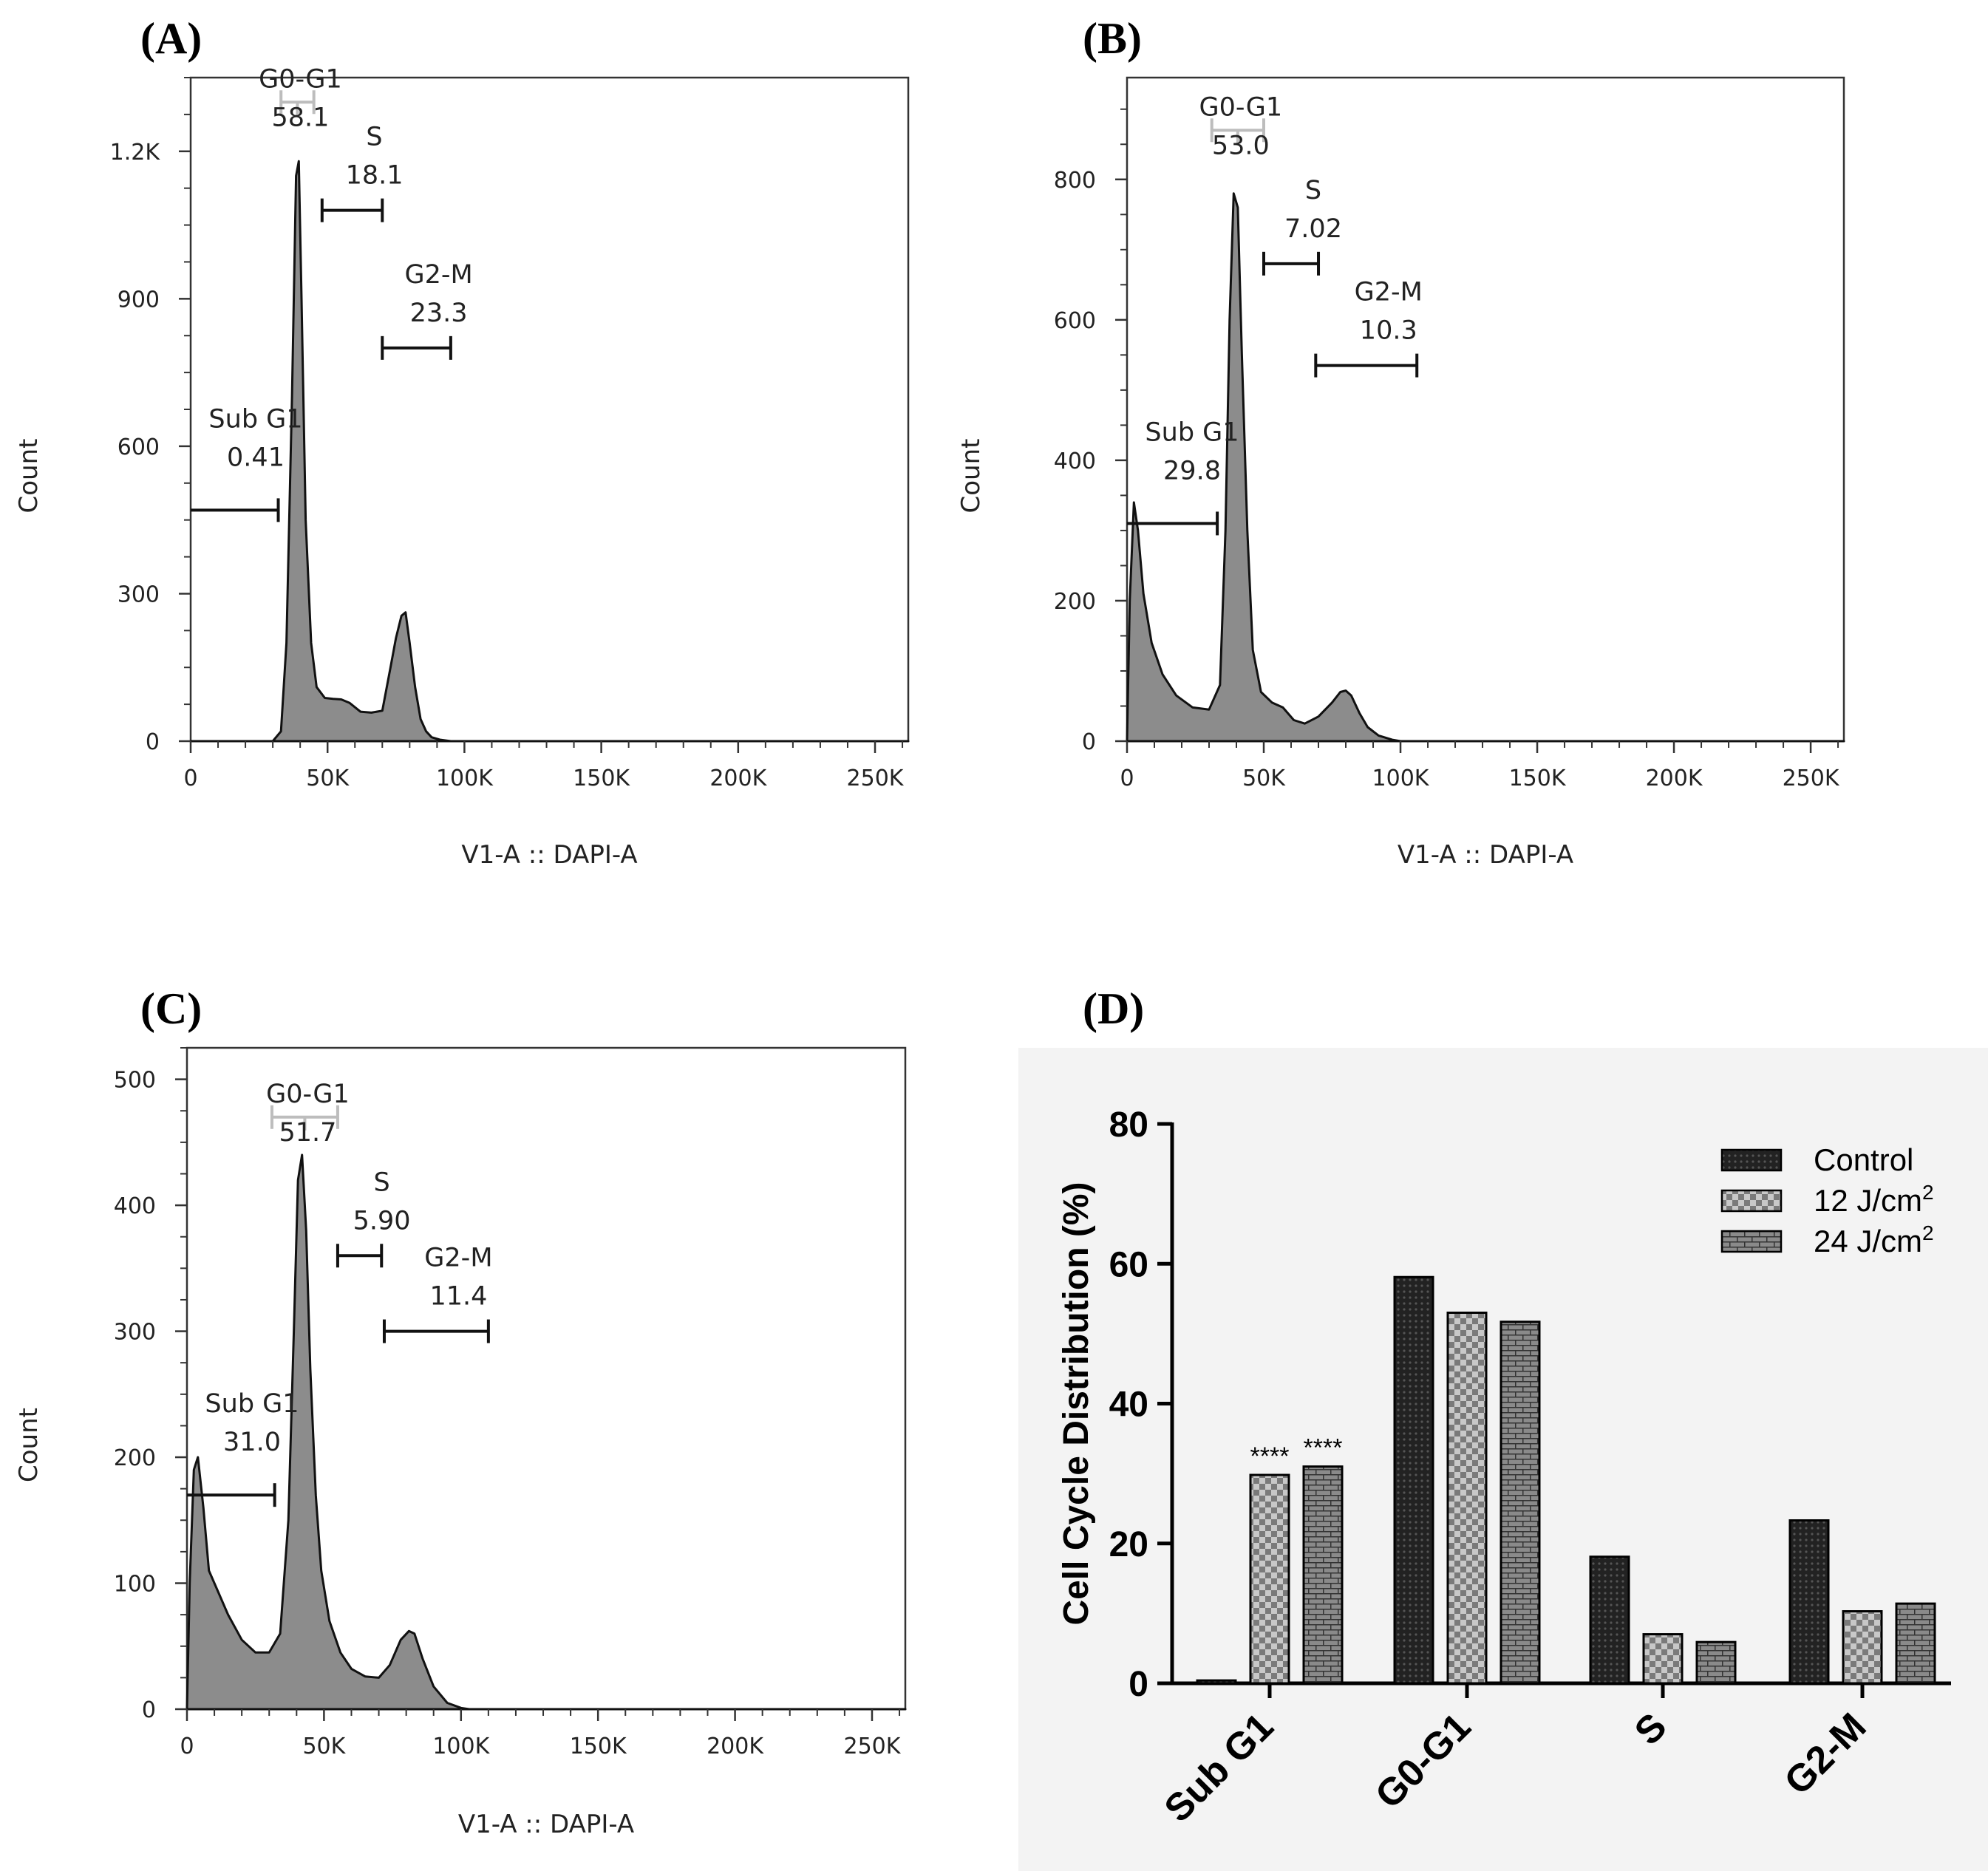 Image resolution: width=1988 pixels, height=1871 pixels. What do you see at coordinates (300, 117) in the screenshot?
I see `gate-value: 58.1` at bounding box center [300, 117].